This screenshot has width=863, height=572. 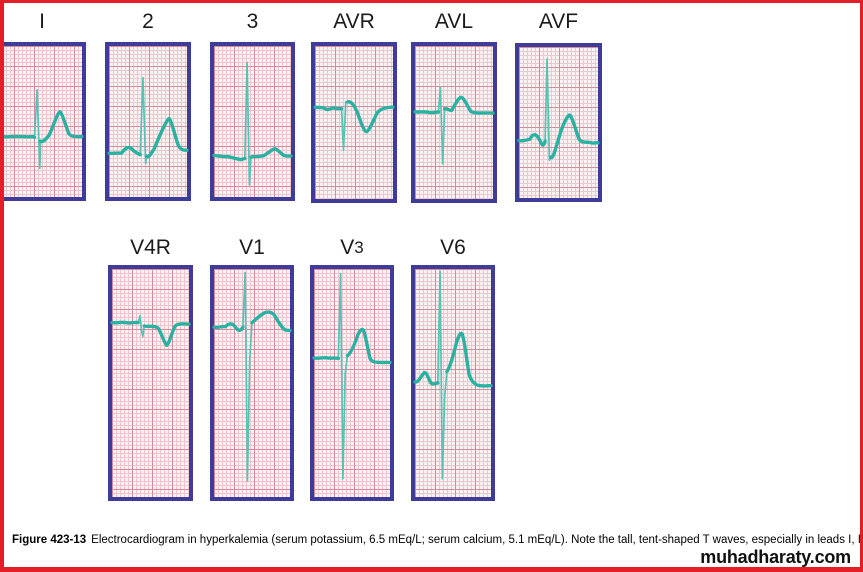 I want to click on lead-label-v3-text: V, so click(x=347, y=247).